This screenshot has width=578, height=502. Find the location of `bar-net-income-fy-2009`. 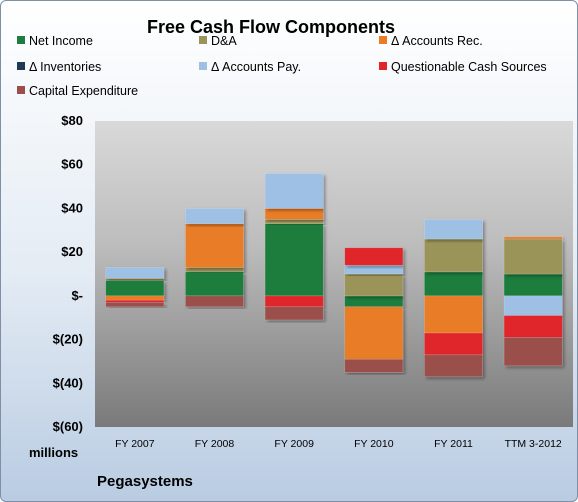

bar-net-income-fy-2009 is located at coordinates (294, 260).